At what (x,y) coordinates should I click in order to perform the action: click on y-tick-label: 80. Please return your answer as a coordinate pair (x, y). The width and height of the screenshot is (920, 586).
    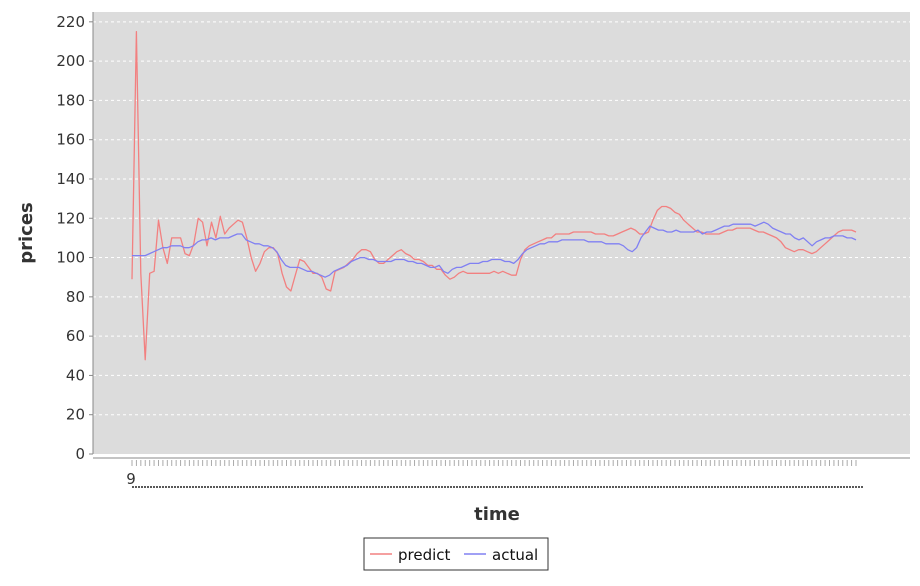
    Looking at the image, I should click on (75, 297).